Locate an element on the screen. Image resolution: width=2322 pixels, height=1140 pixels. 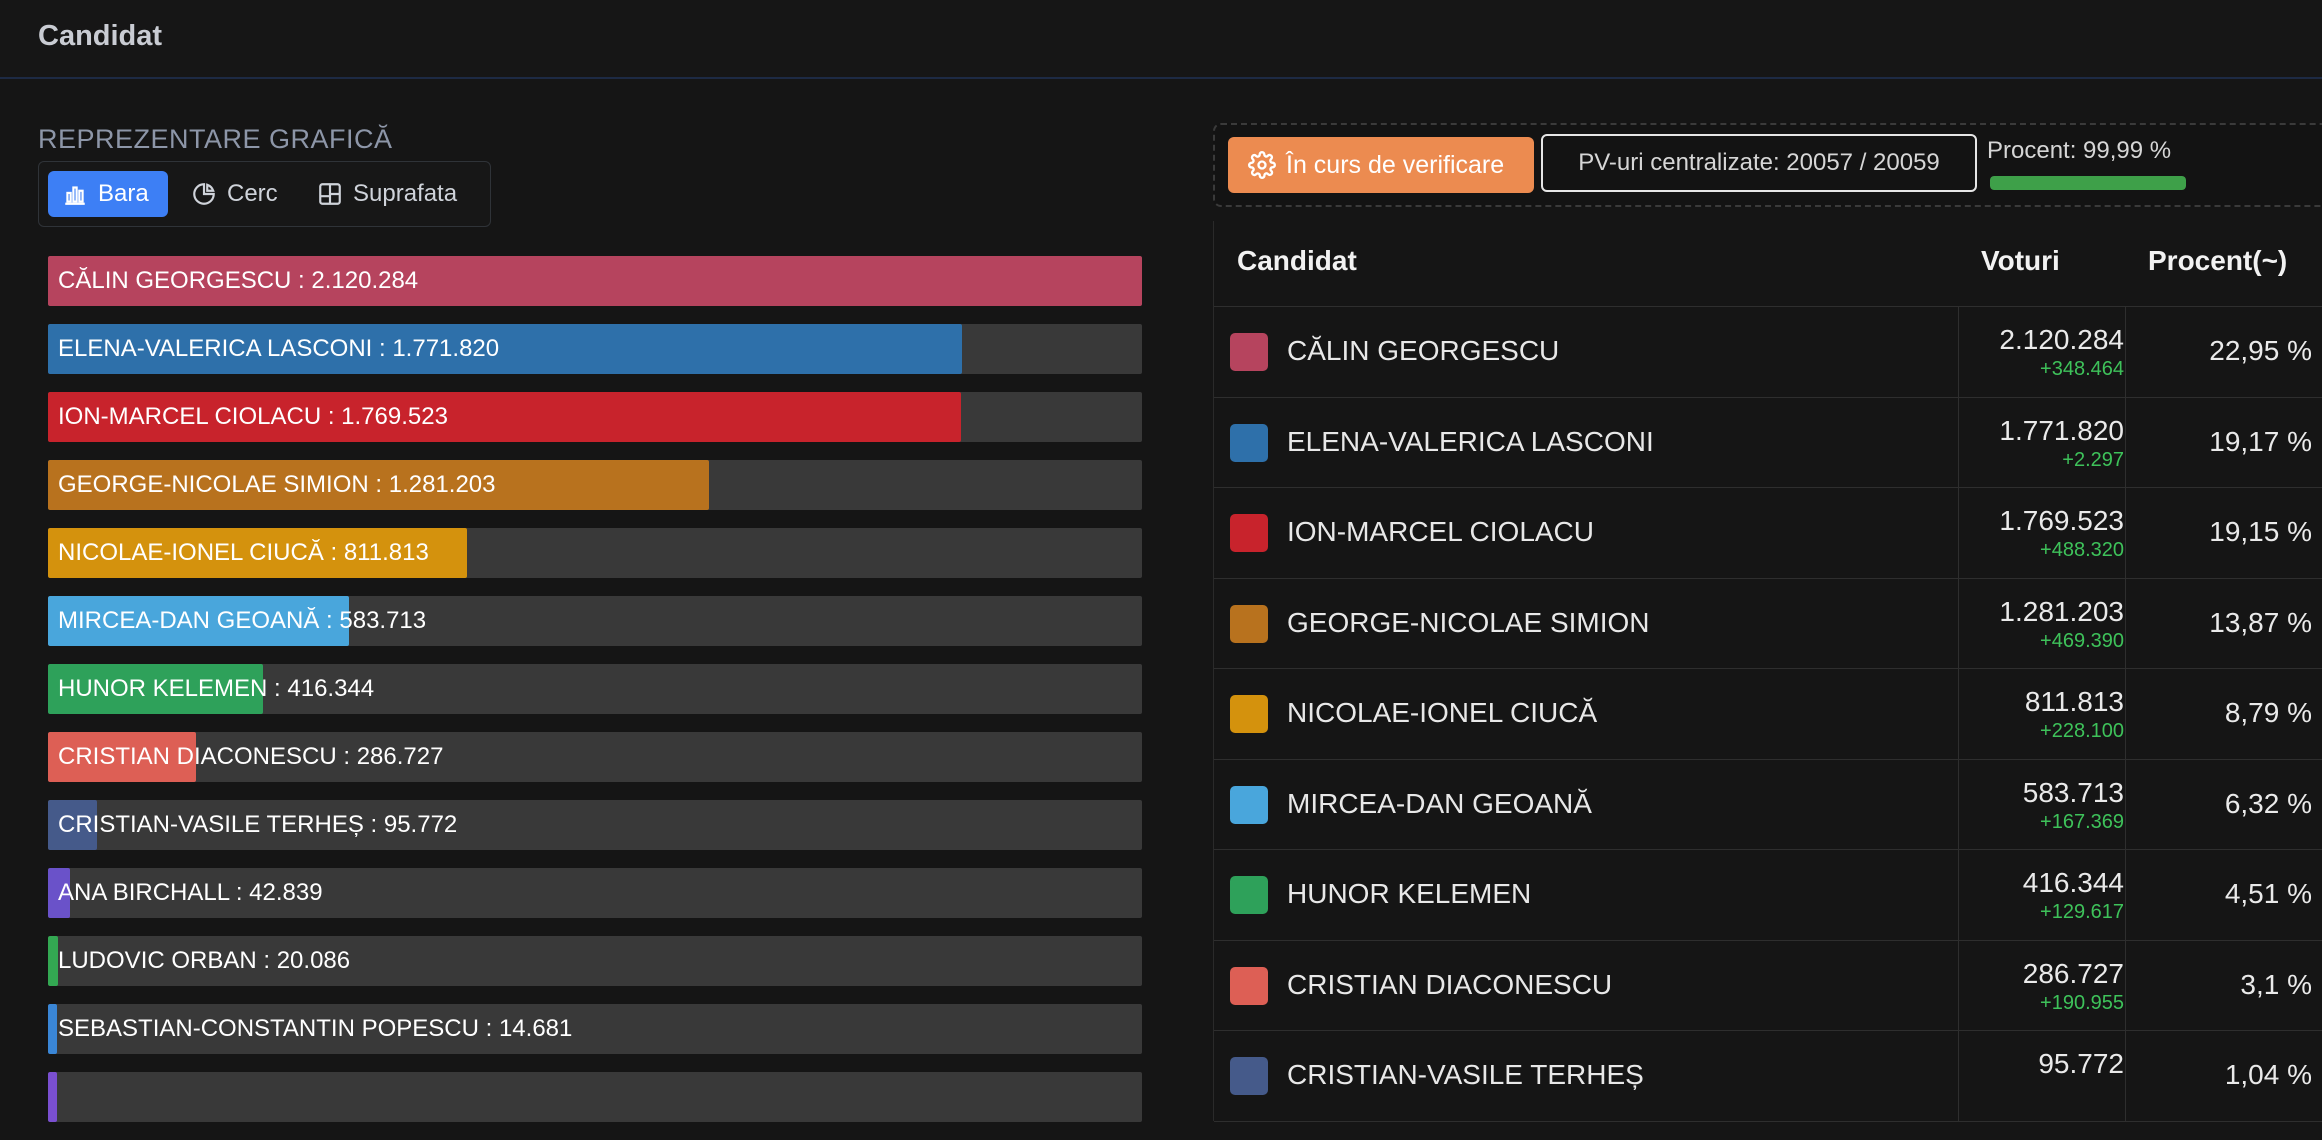
candidate-name: ION-MARCEL CIOLACU is located at coordinates (1441, 531).